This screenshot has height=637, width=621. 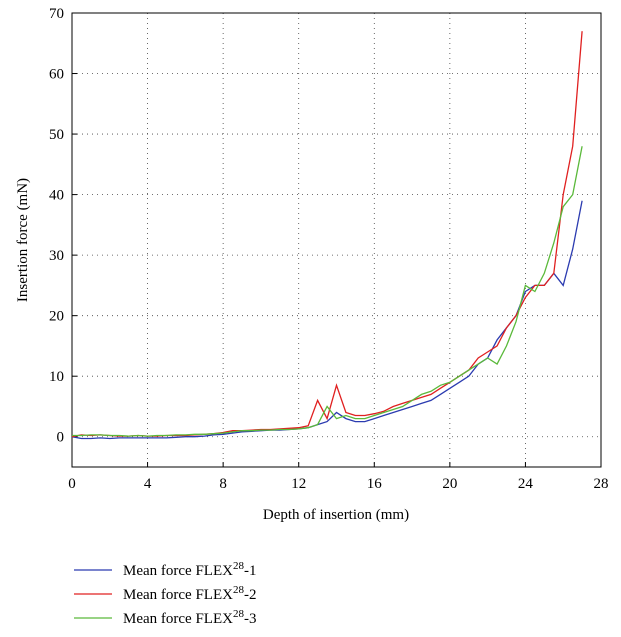 What do you see at coordinates (526, 484) in the screenshot?
I see `x-tick-label: 24` at bounding box center [526, 484].